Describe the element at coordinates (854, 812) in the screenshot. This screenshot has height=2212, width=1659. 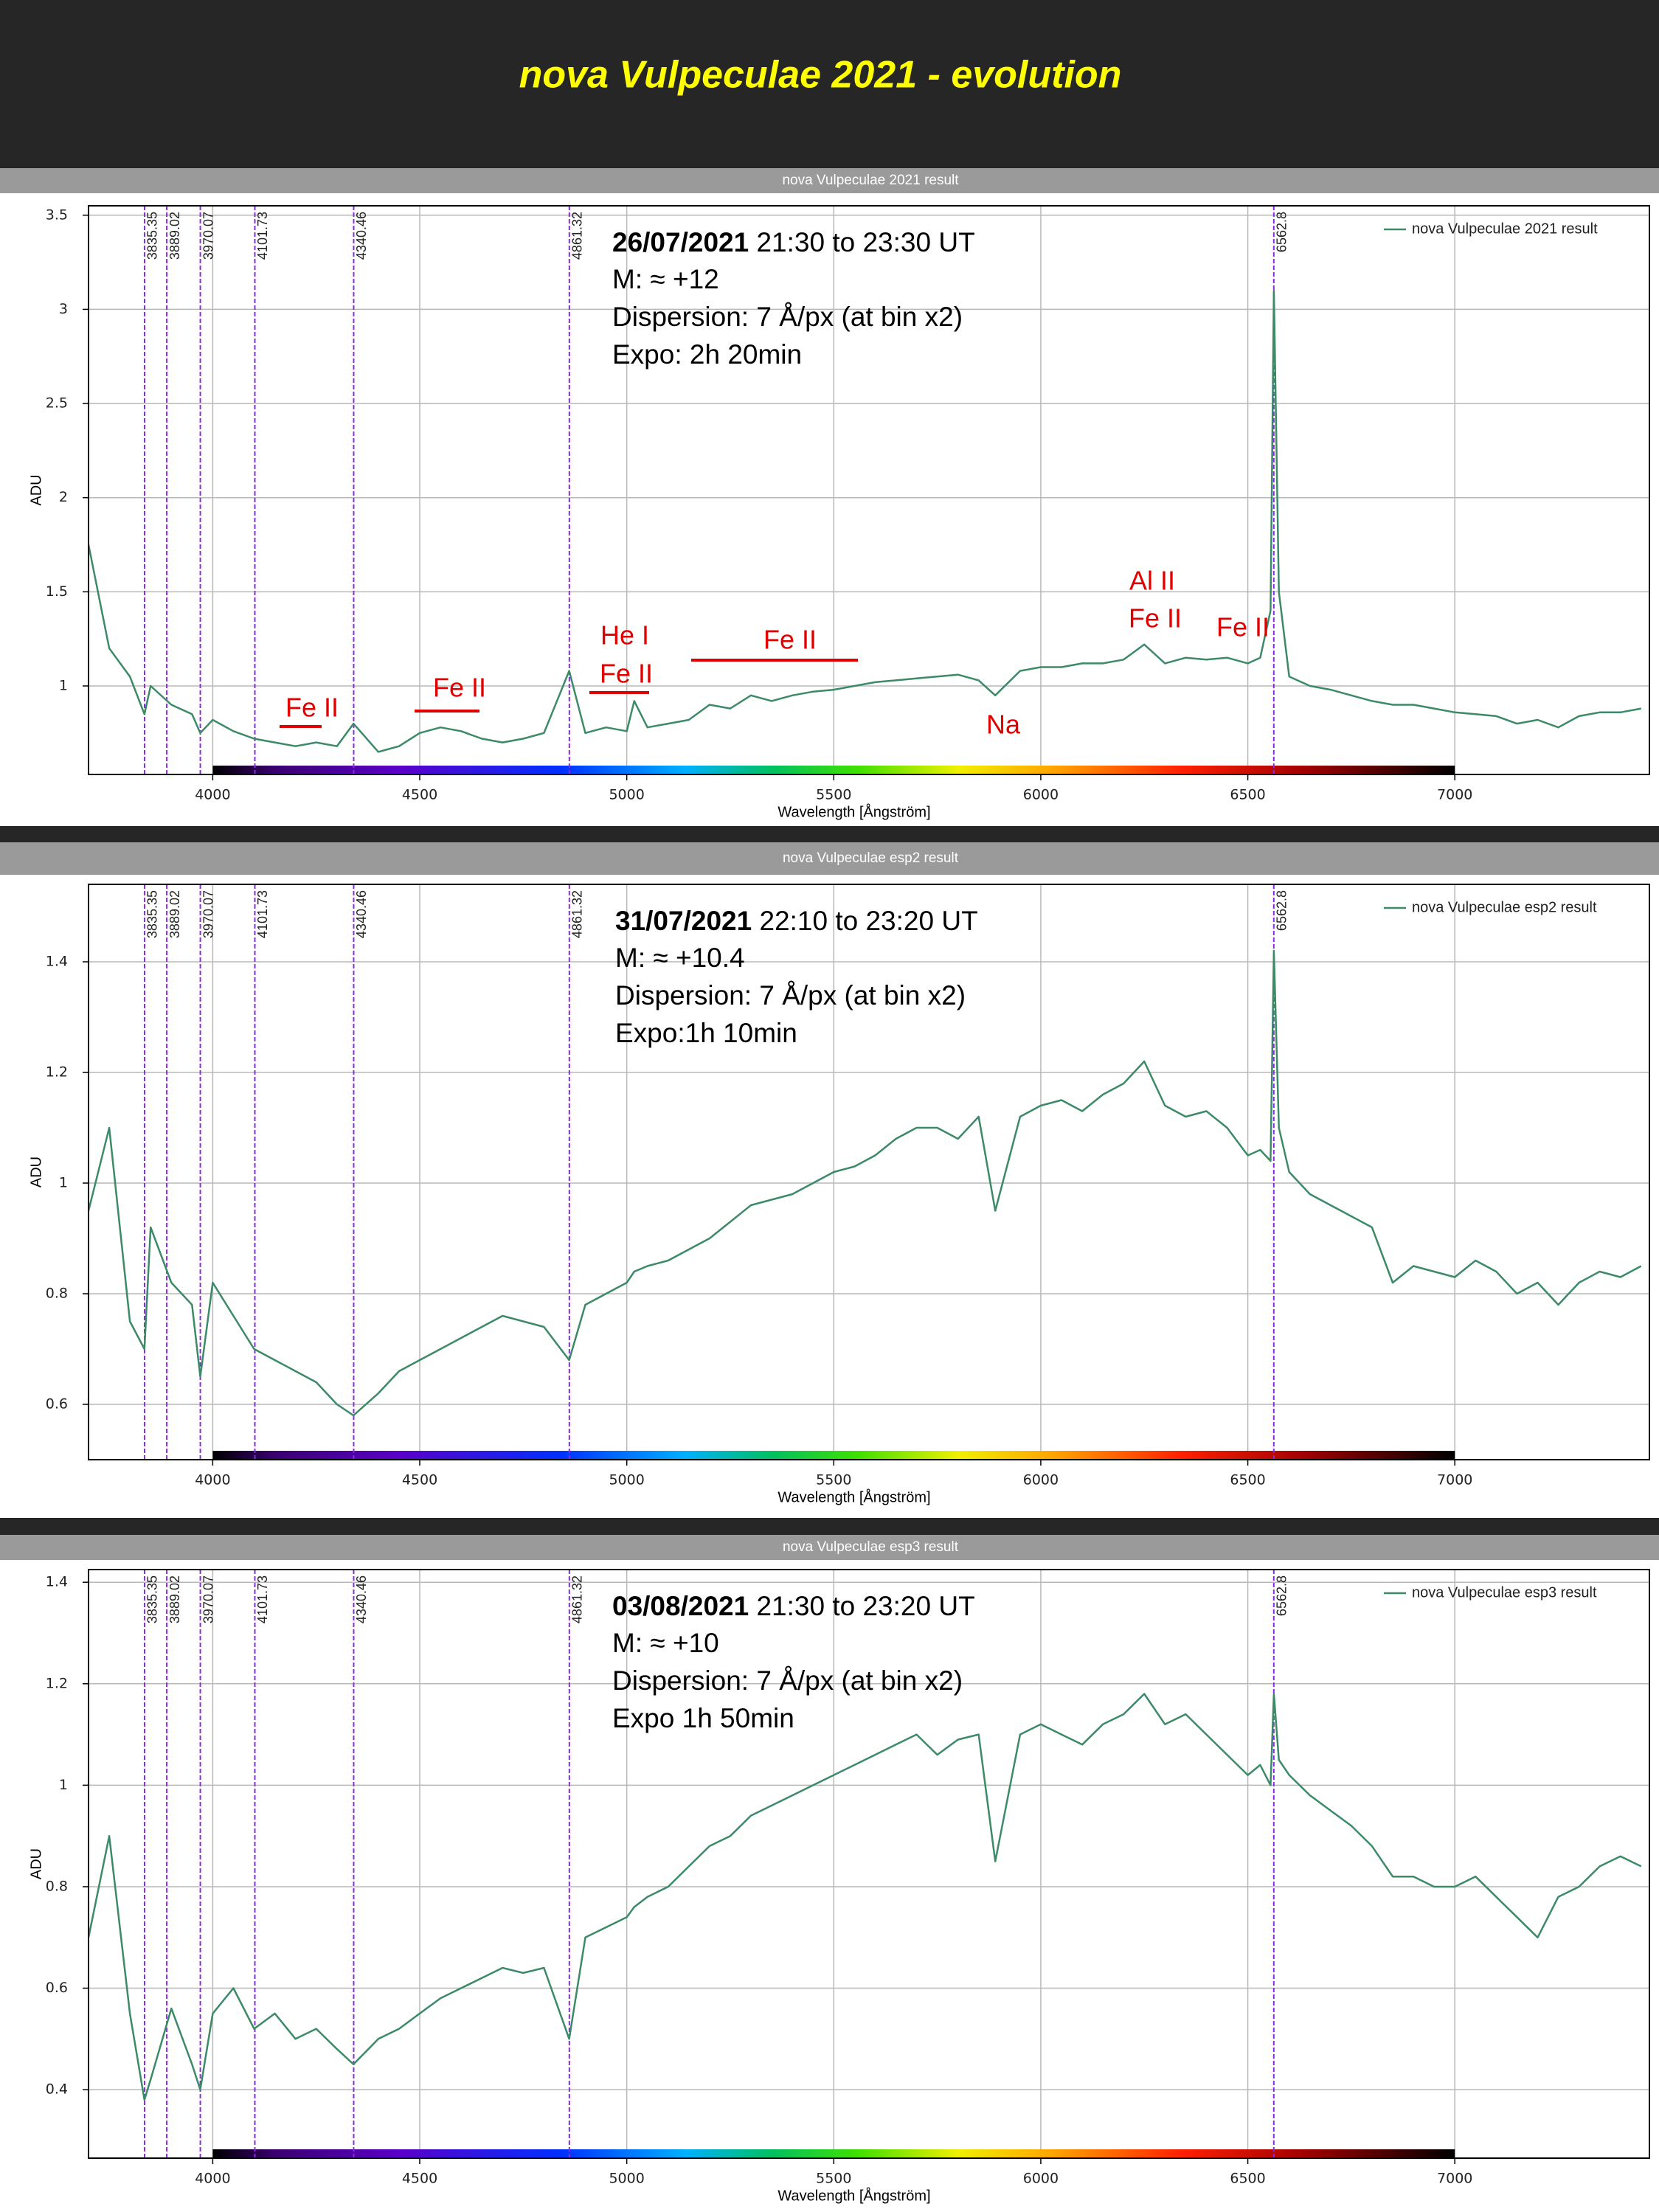
I see `x-axis-label: Wavelength [Ångström]` at that location.